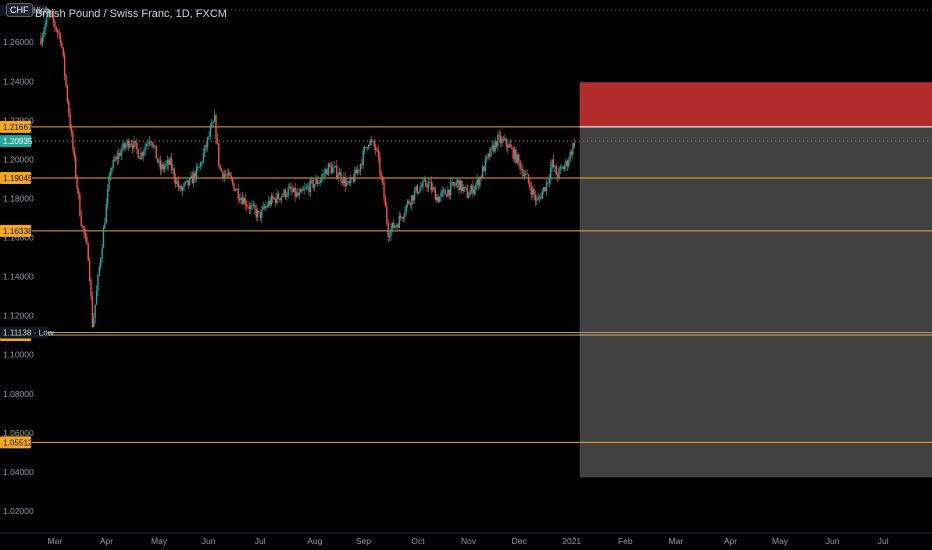 This screenshot has height=550, width=932. I want to click on level-label-2: 1.16338, so click(18, 231).